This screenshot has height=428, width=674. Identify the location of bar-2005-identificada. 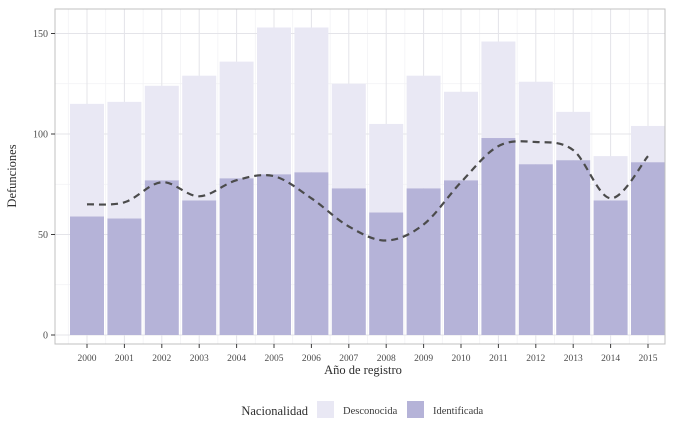
(274, 254).